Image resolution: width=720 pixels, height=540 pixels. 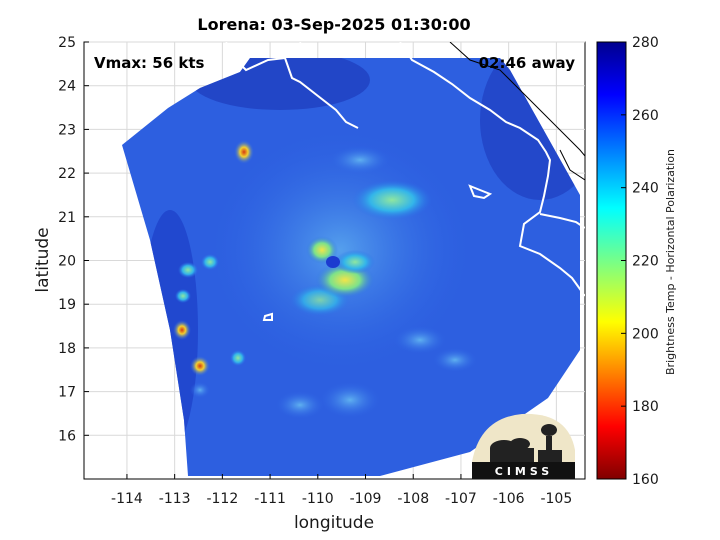 I want to click on colorbar-tick-label: 160, so click(x=645, y=480).